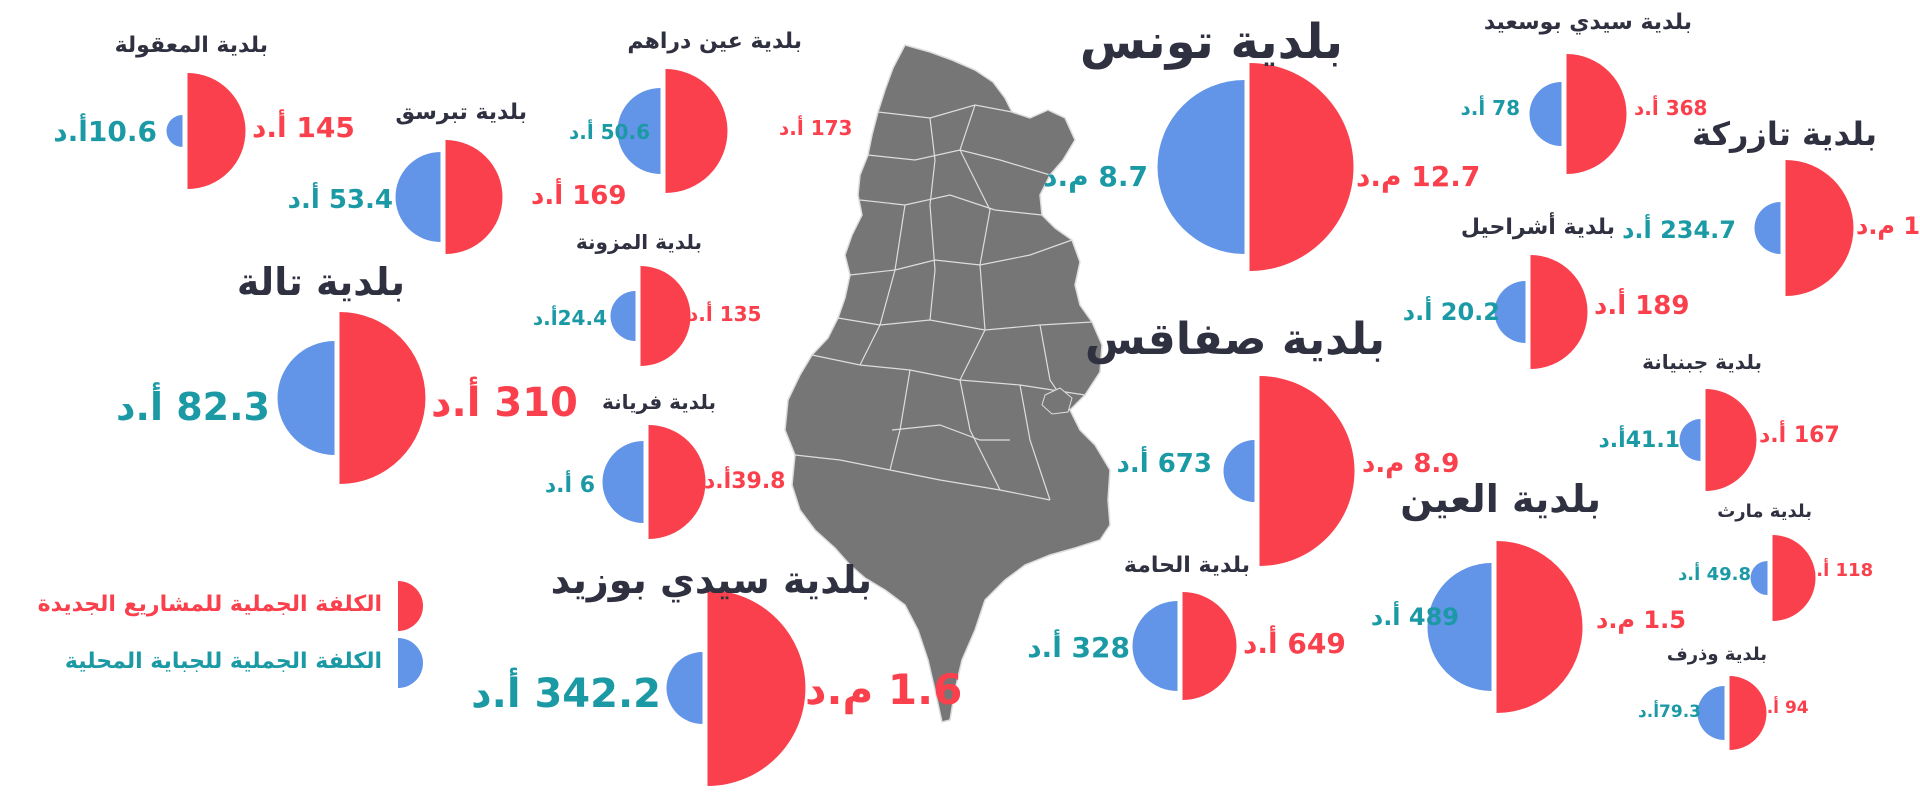  I want to click on municipality-title: بلدية تبرسق, so click(461, 112).